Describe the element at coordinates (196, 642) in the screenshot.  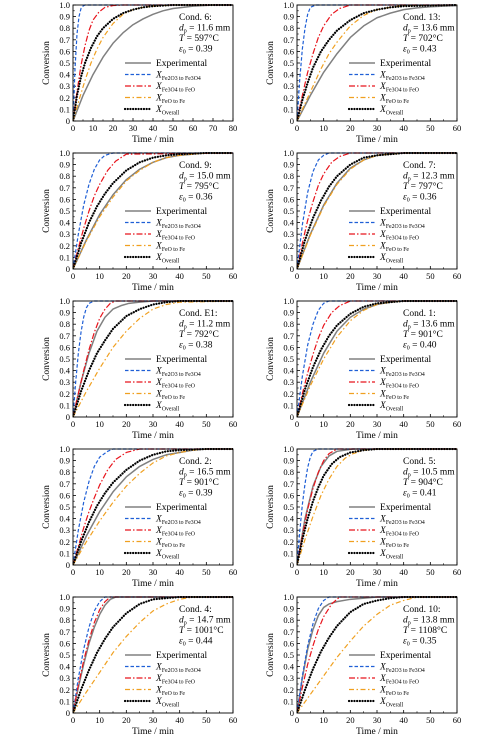
I see `annotation-porosity: ε0 = 0.44` at that location.